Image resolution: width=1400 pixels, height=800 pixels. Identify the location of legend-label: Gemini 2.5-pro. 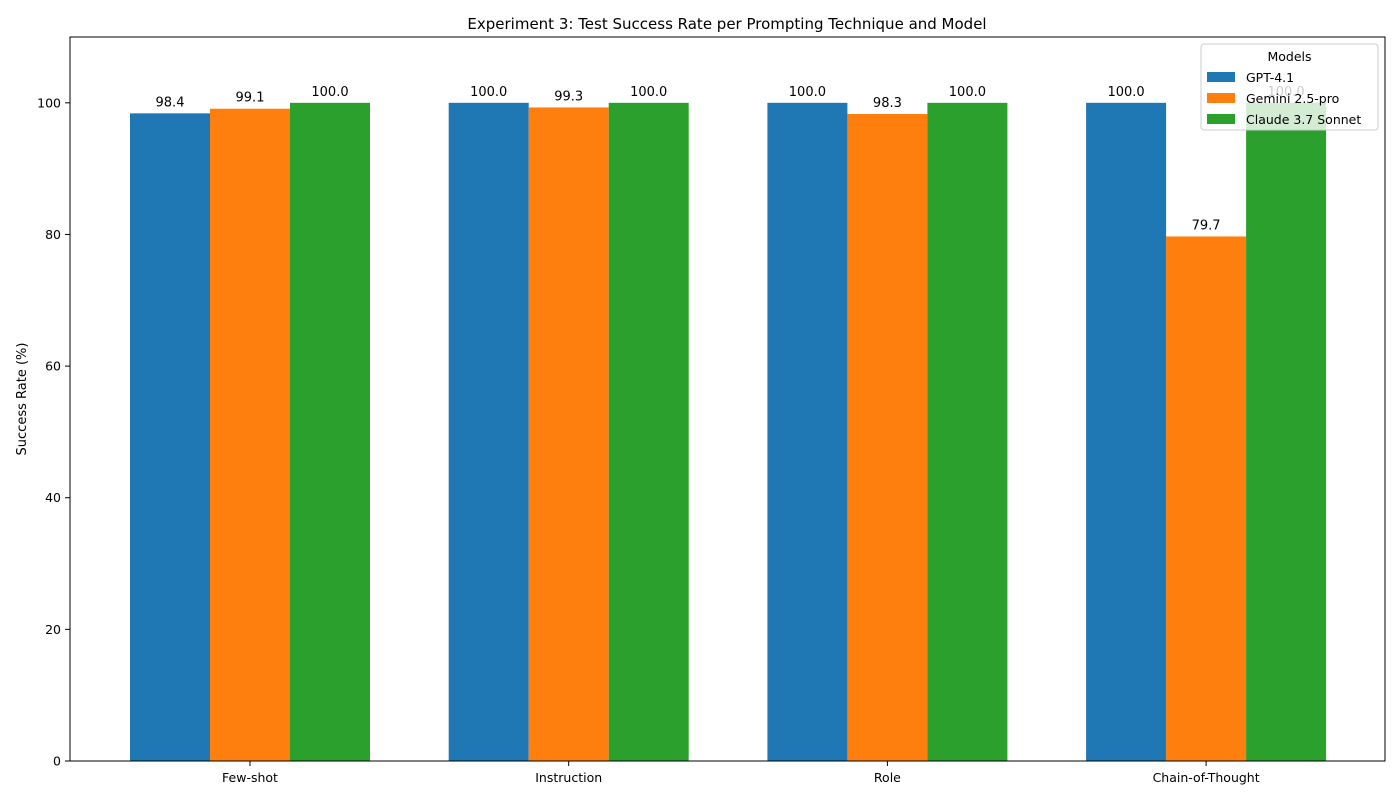
(1292, 98).